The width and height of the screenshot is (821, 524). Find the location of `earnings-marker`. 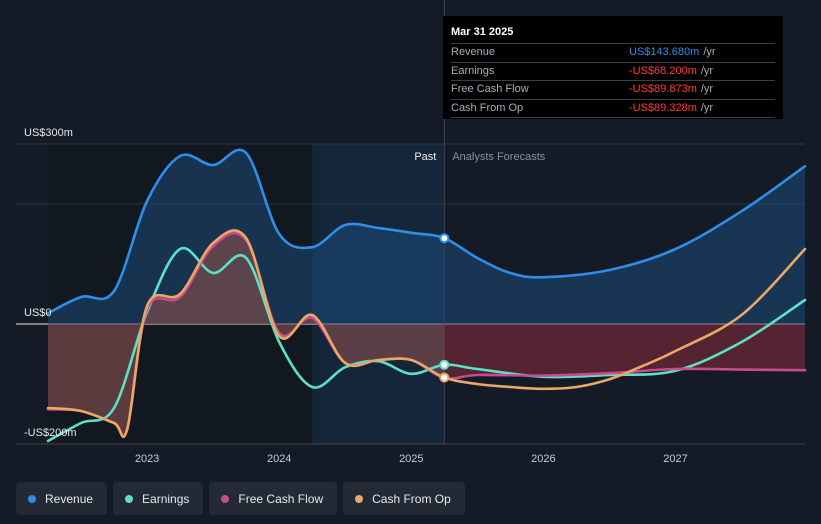

earnings-marker is located at coordinates (444, 364).